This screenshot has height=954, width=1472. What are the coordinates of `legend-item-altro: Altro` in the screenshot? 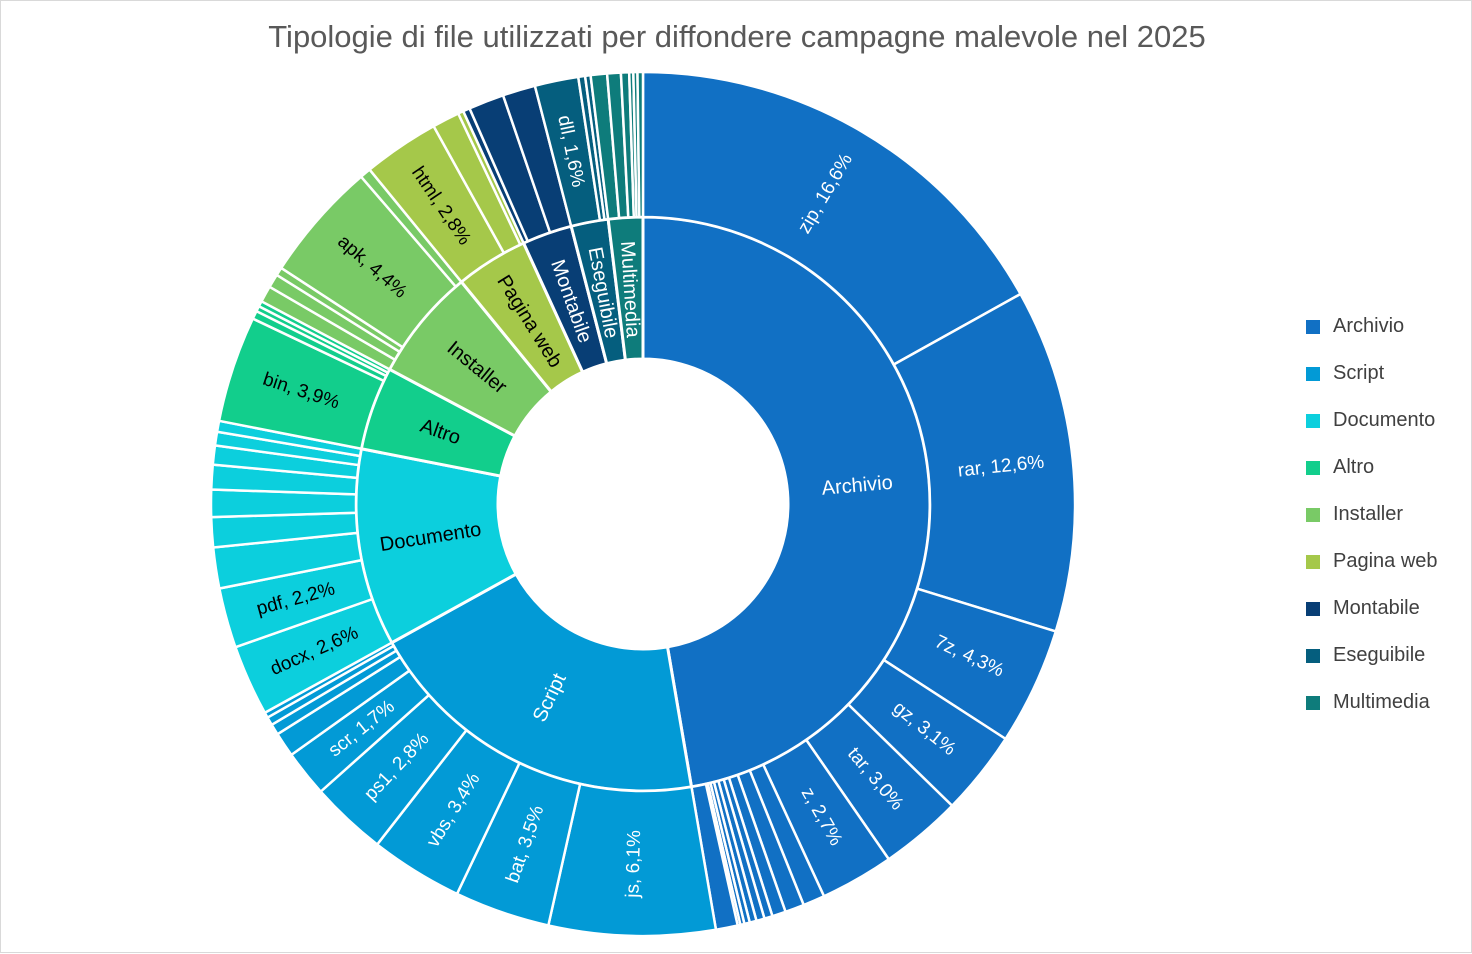 It's located at (1372, 467).